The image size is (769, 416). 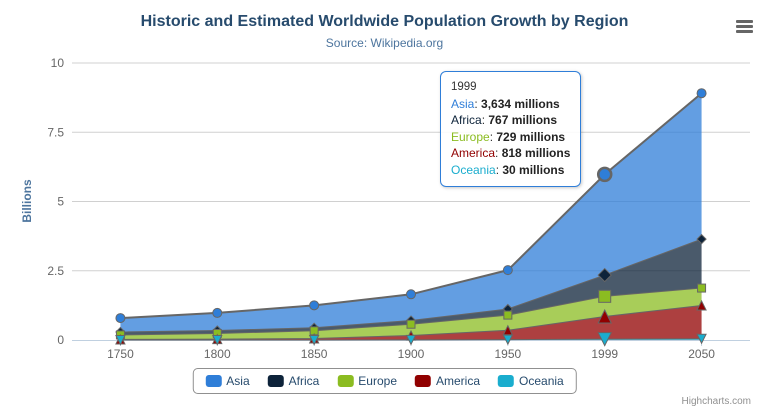 What do you see at coordinates (58, 63) in the screenshot?
I see `y-axis-label: 10` at bounding box center [58, 63].